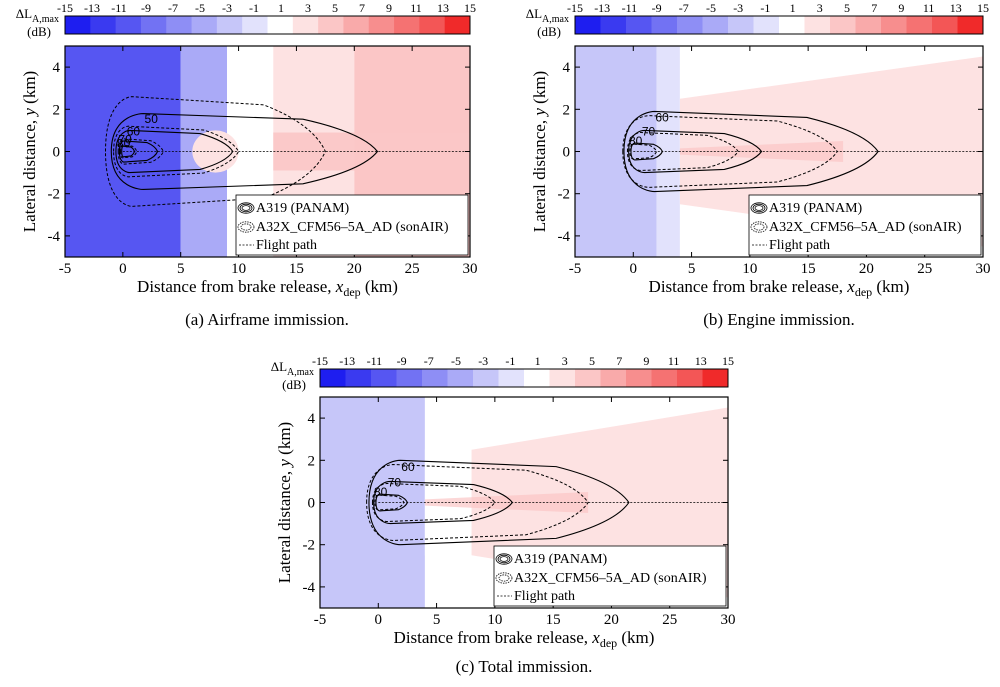  I want to click on colorbar-frame, so click(524, 378).